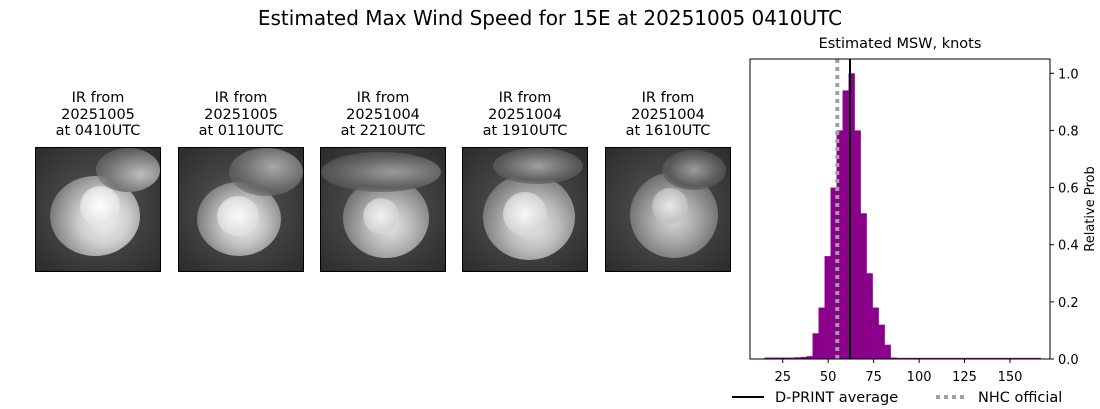 This screenshot has height=409, width=1100. I want to click on histogram-title: Estimated MSW, knots, so click(900, 44).